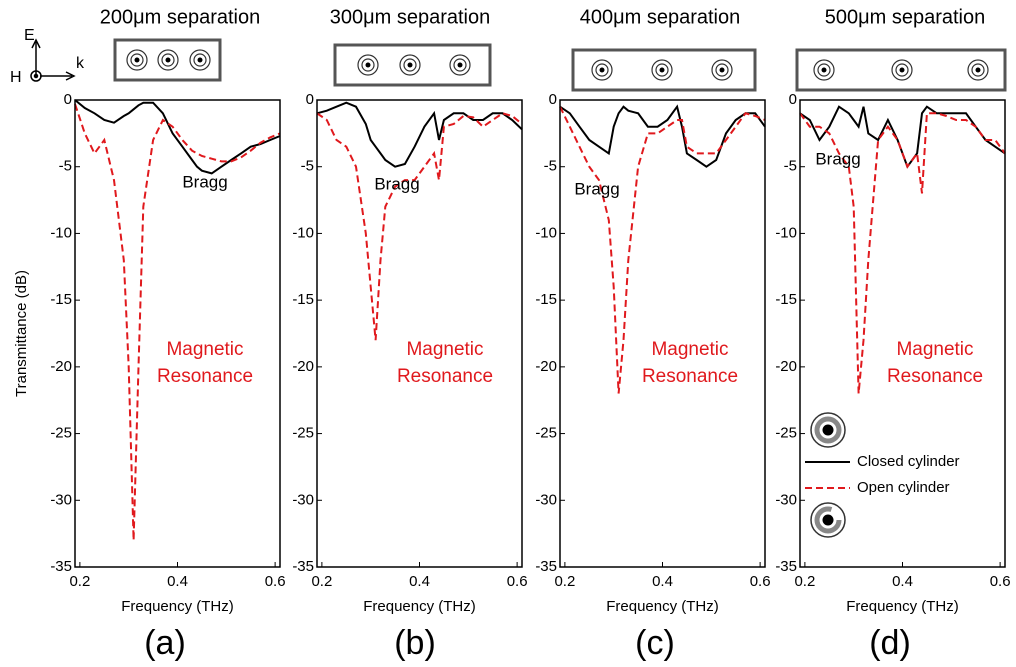 The image size is (1016, 667). I want to click on panel-label: (d), so click(890, 643).